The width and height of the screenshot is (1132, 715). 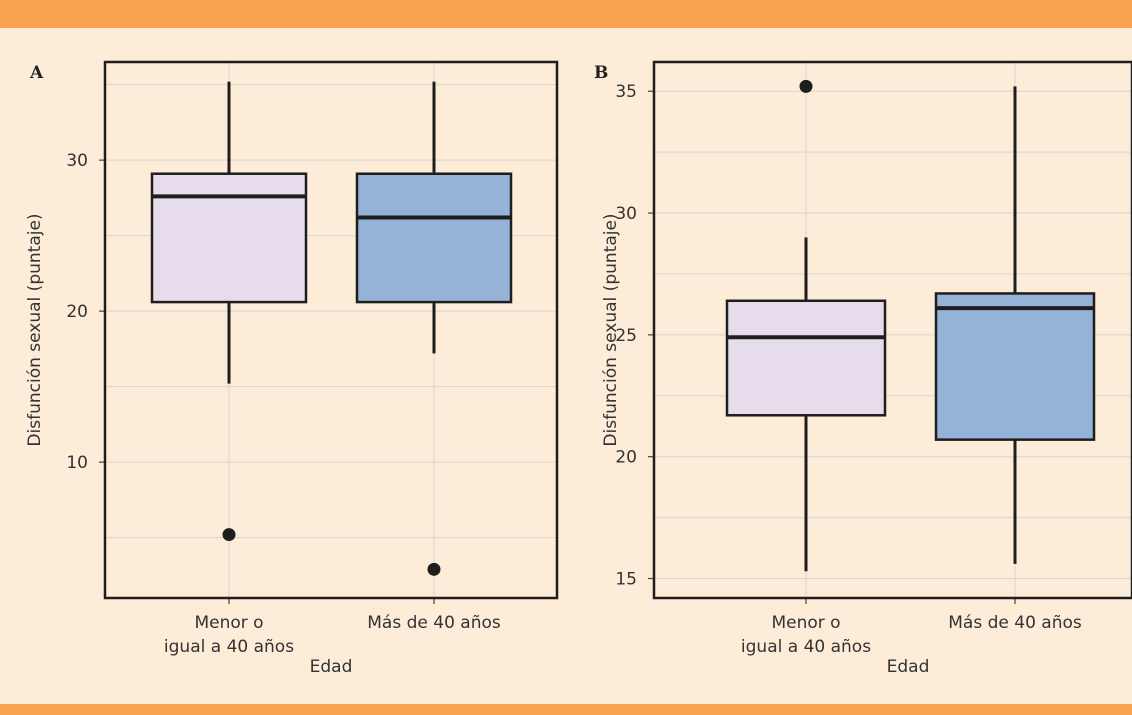 What do you see at coordinates (601, 73) in the screenshot?
I see `panel-b-label: B` at bounding box center [601, 73].